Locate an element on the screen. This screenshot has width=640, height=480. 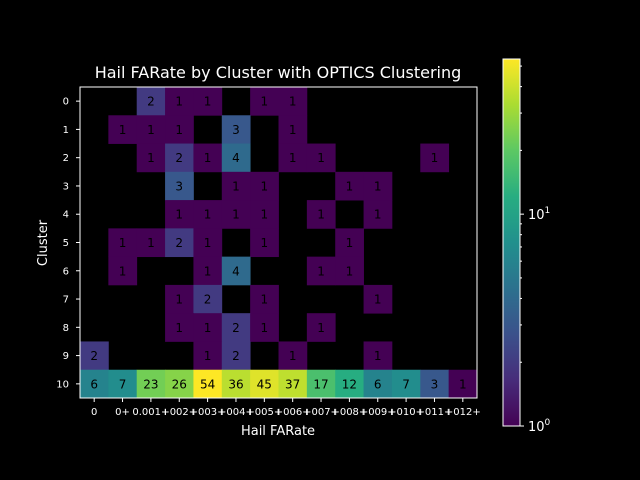
cell-value-label: 7 is located at coordinates (406, 384).